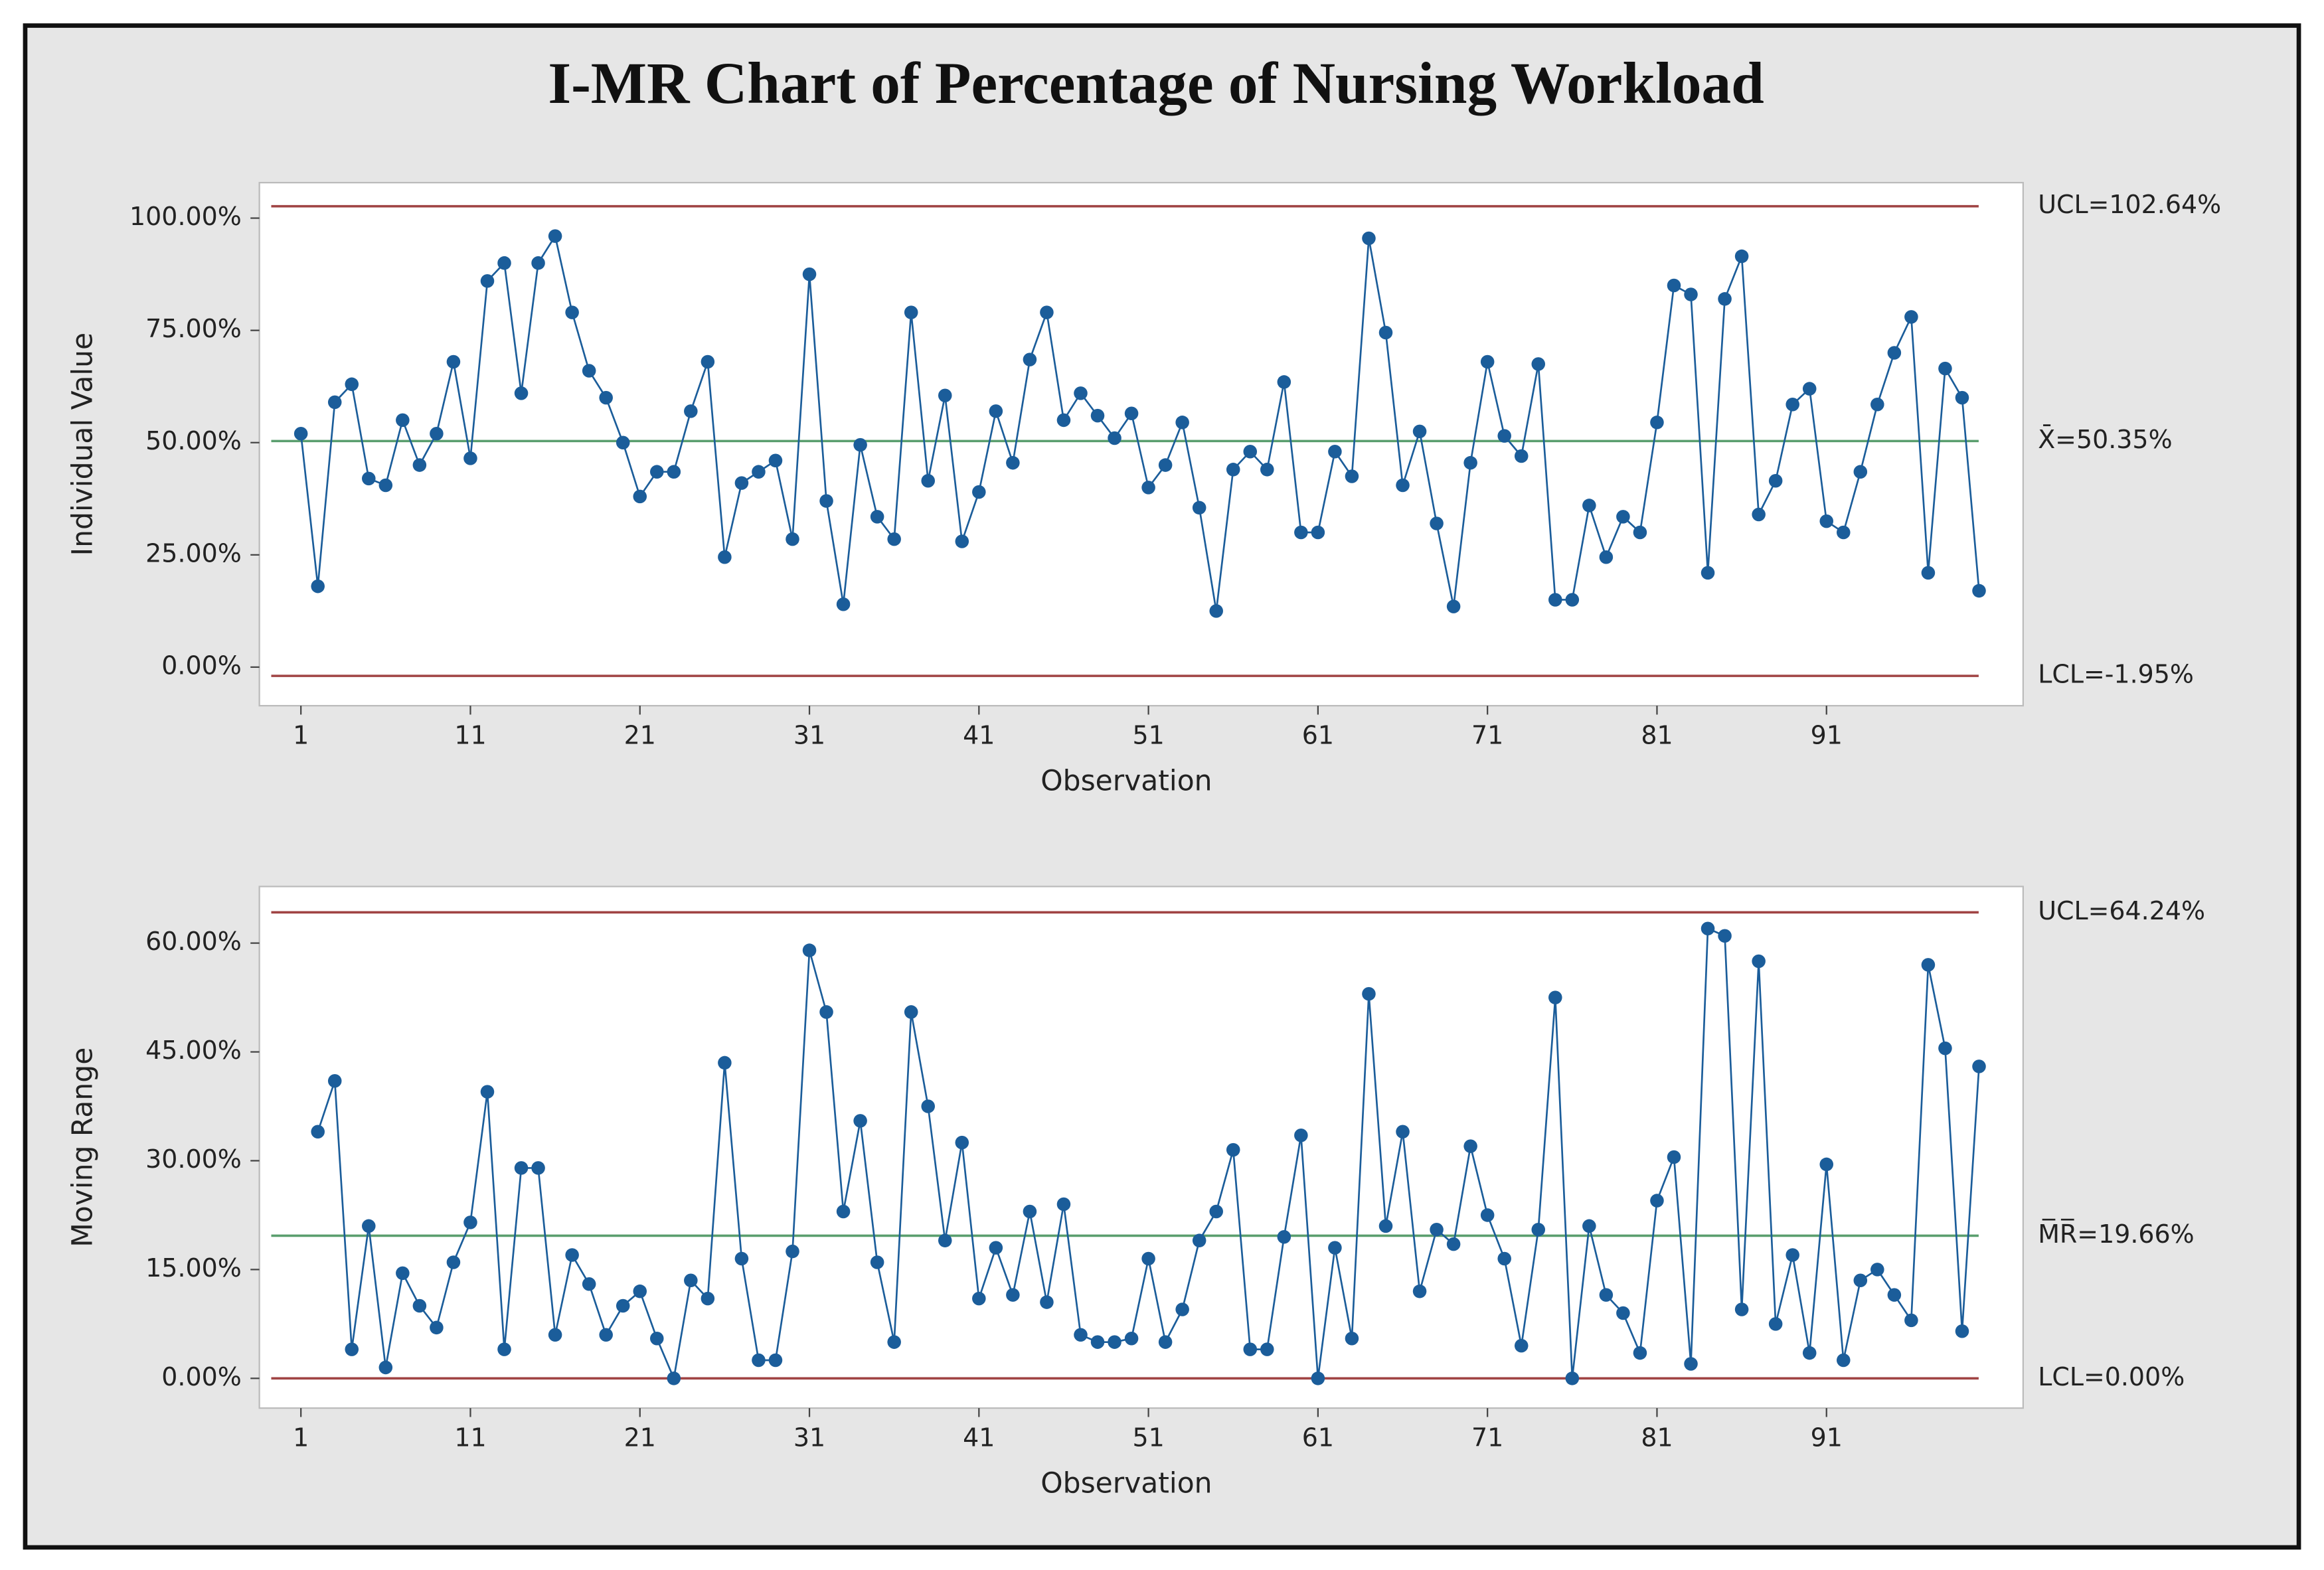 This screenshot has width=2324, height=1570. Describe the element at coordinates (83, 444) in the screenshot. I see `y-axis-title: Individual Value` at that location.